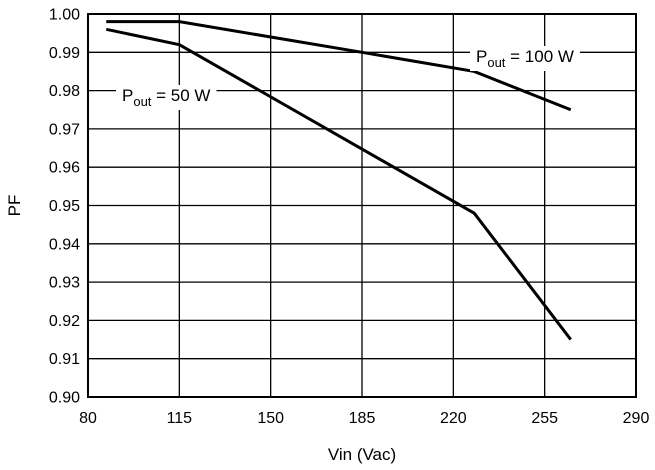  Describe the element at coordinates (64, 53) in the screenshot. I see `y-tick-label: 0.99` at that location.